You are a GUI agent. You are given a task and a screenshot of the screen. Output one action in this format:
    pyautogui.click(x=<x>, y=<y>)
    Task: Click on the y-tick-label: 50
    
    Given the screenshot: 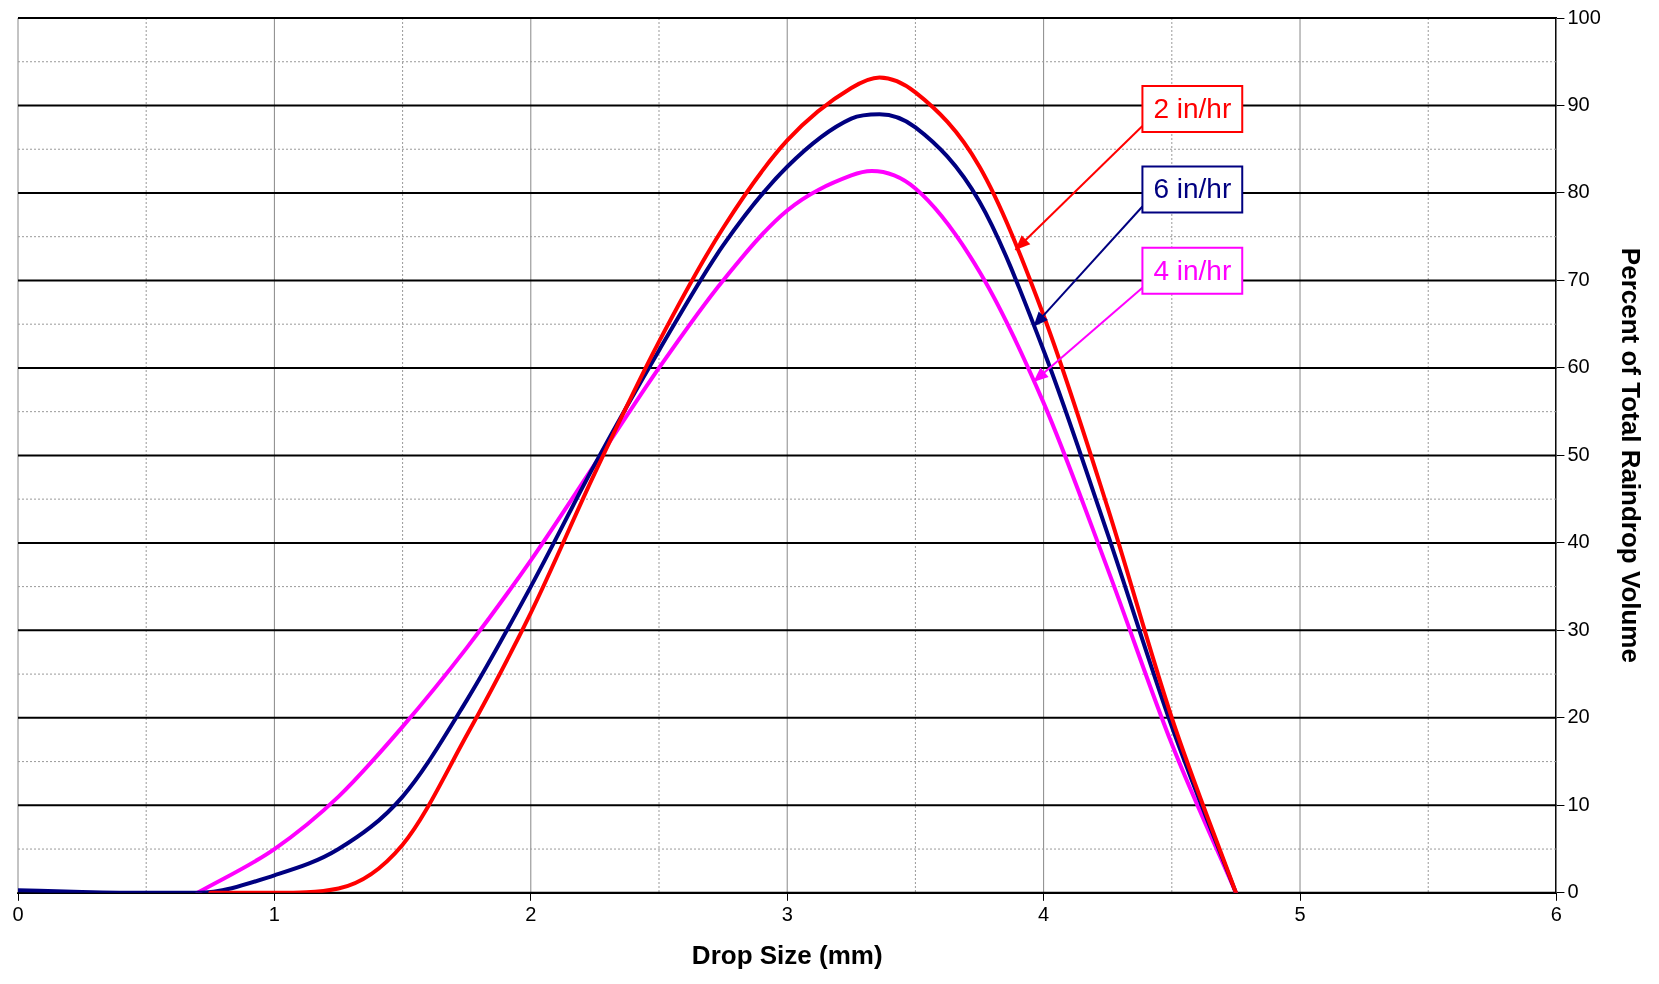 What is the action you would take?
    pyautogui.click(x=1578, y=453)
    